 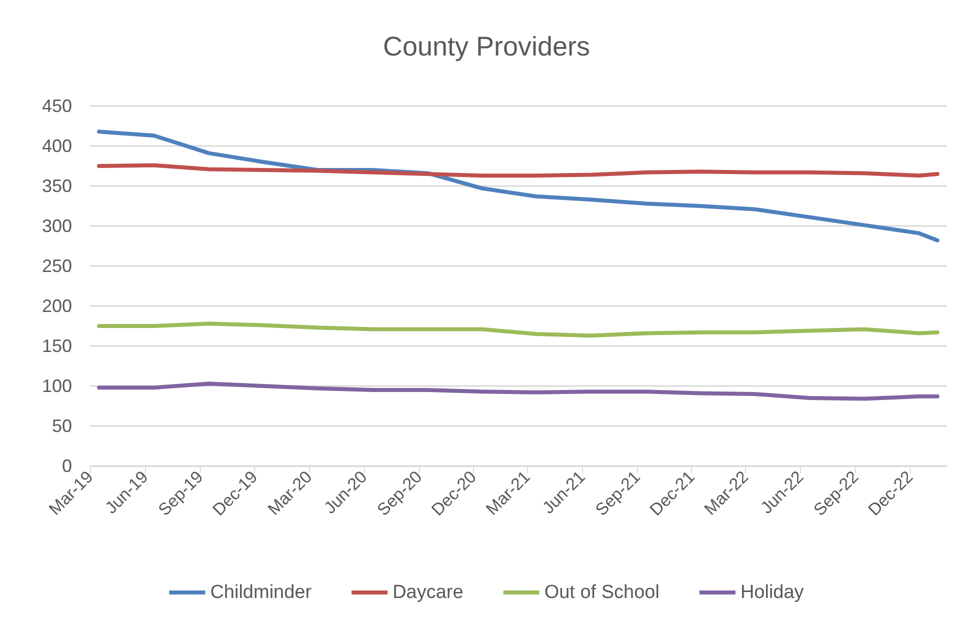 I want to click on y-tick-label: 200, so click(x=57, y=306).